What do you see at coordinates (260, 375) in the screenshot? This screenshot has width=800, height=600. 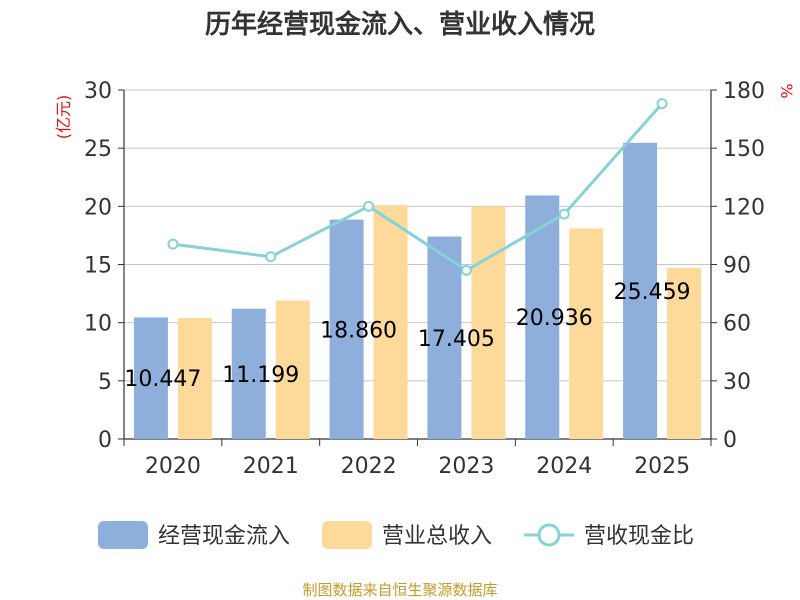 I see `bar-data-label: 11.199` at bounding box center [260, 375].